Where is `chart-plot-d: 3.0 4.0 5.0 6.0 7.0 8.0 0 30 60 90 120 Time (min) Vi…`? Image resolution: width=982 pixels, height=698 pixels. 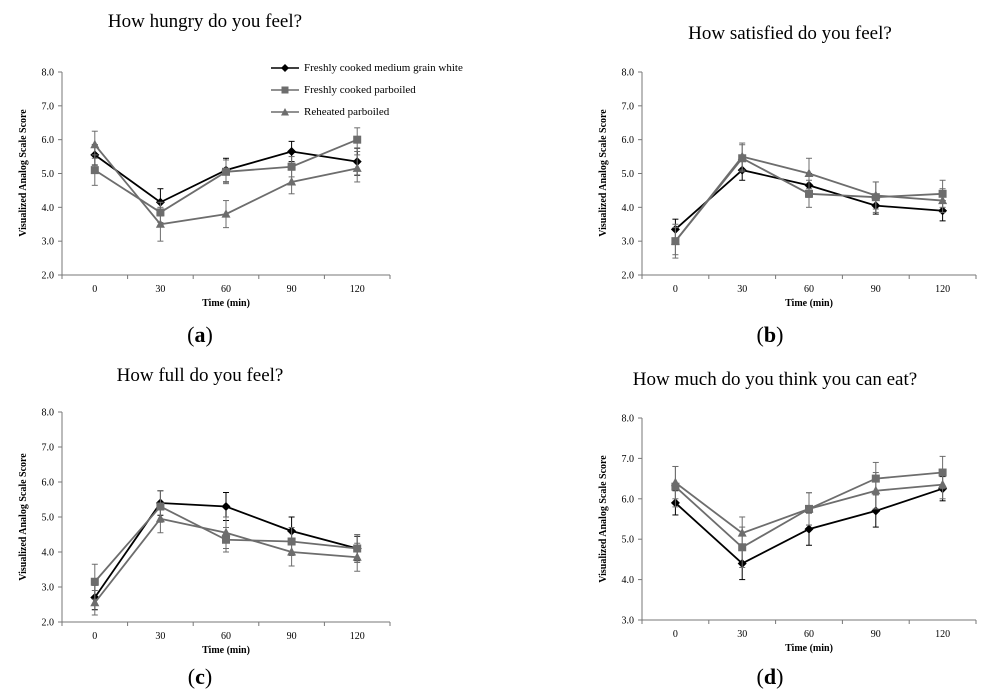
chart-plot-d: 3.0 4.0 5.0 6.0 7.0 8.0 0 30 60 90 120 Time (min) Vi… is located at coordinates (787, 534).